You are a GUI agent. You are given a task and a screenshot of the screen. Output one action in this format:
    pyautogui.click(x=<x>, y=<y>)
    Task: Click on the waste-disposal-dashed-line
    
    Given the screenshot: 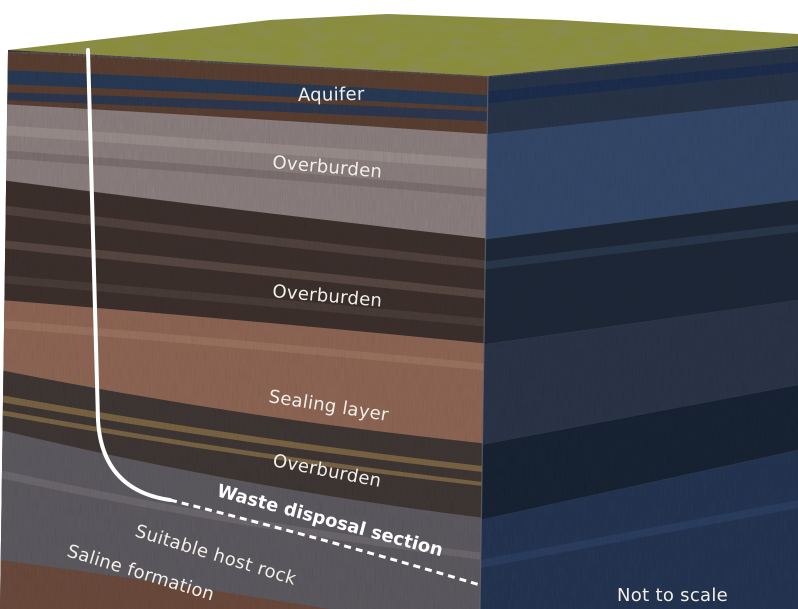 What is the action you would take?
    pyautogui.click(x=325, y=542)
    